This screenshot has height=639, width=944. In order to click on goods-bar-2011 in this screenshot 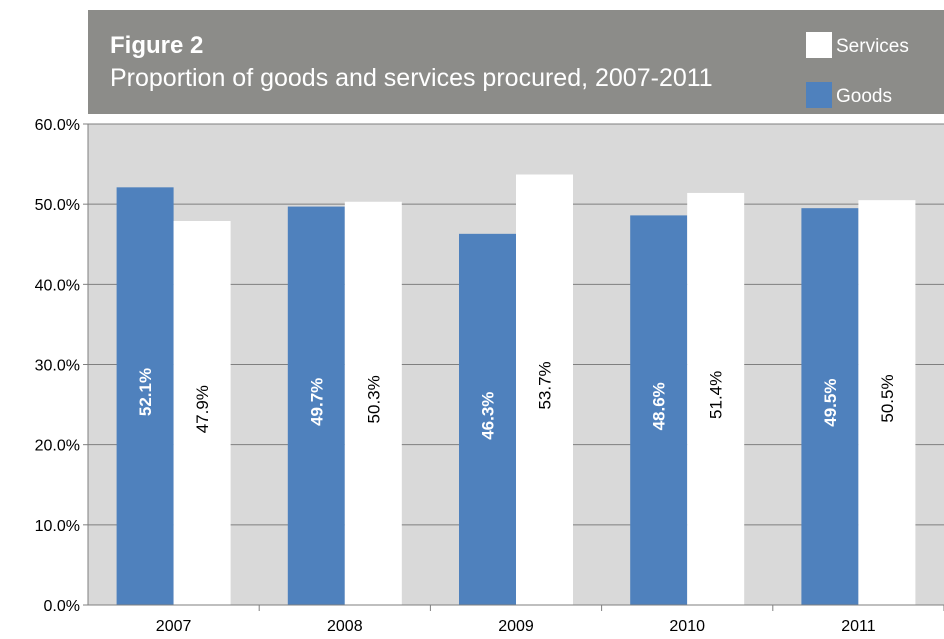, I will do `click(830, 407)`.